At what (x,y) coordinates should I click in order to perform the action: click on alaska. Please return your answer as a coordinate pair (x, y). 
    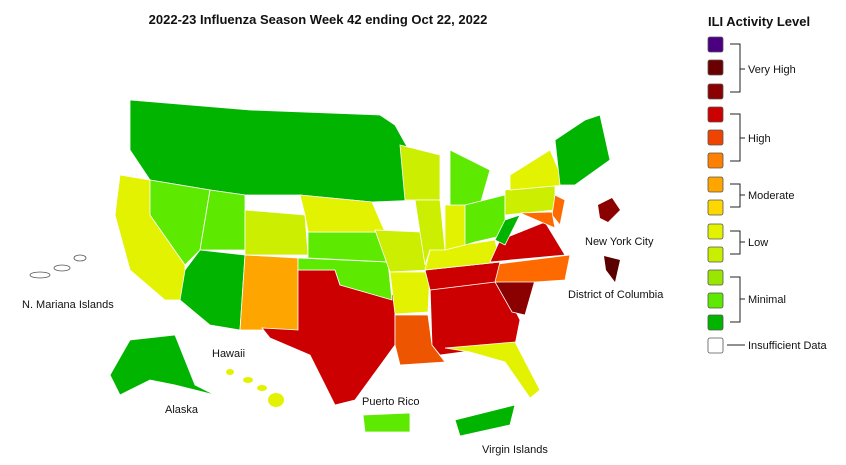
    Looking at the image, I should click on (162, 365).